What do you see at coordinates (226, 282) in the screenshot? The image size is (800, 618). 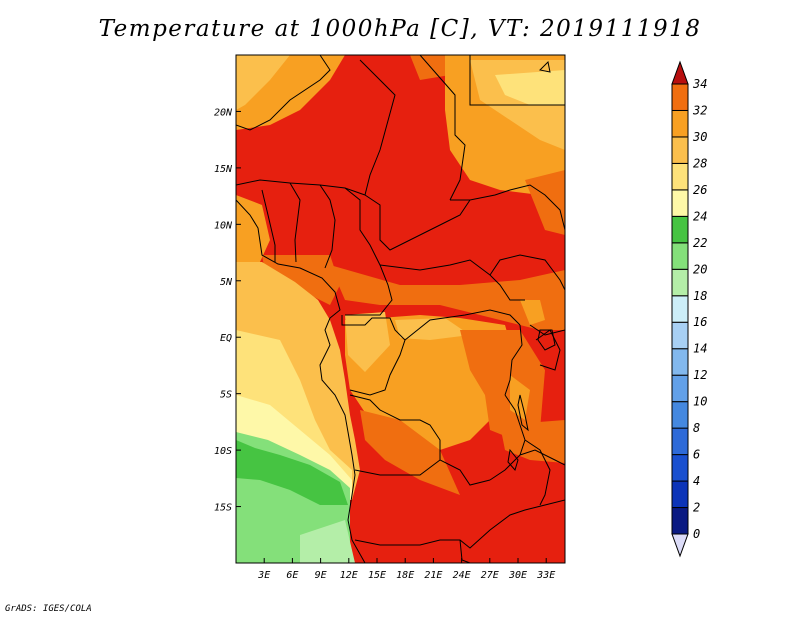 I see `lat-tick-label: 5N` at bounding box center [226, 282].